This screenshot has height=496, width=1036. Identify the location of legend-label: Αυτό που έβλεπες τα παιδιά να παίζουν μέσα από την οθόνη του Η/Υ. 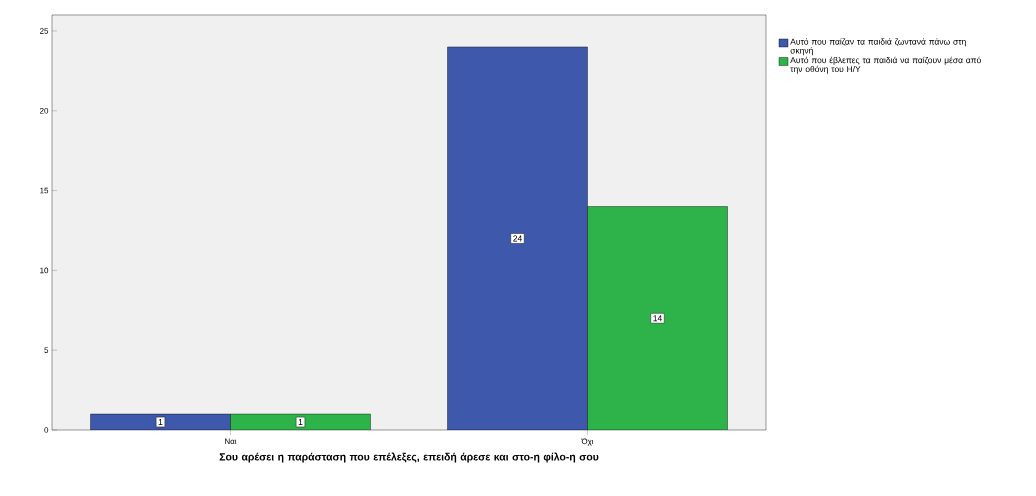
(885, 65).